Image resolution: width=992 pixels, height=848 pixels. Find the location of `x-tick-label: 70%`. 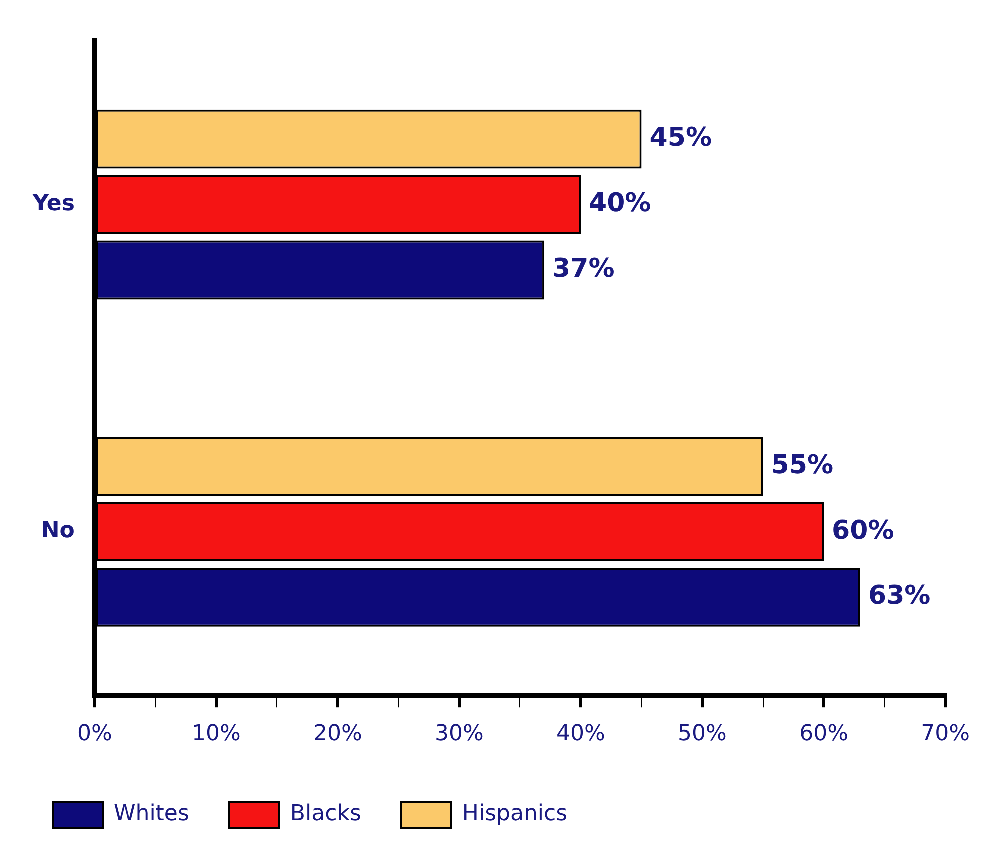

x-tick-label: 70% is located at coordinates (945, 734).